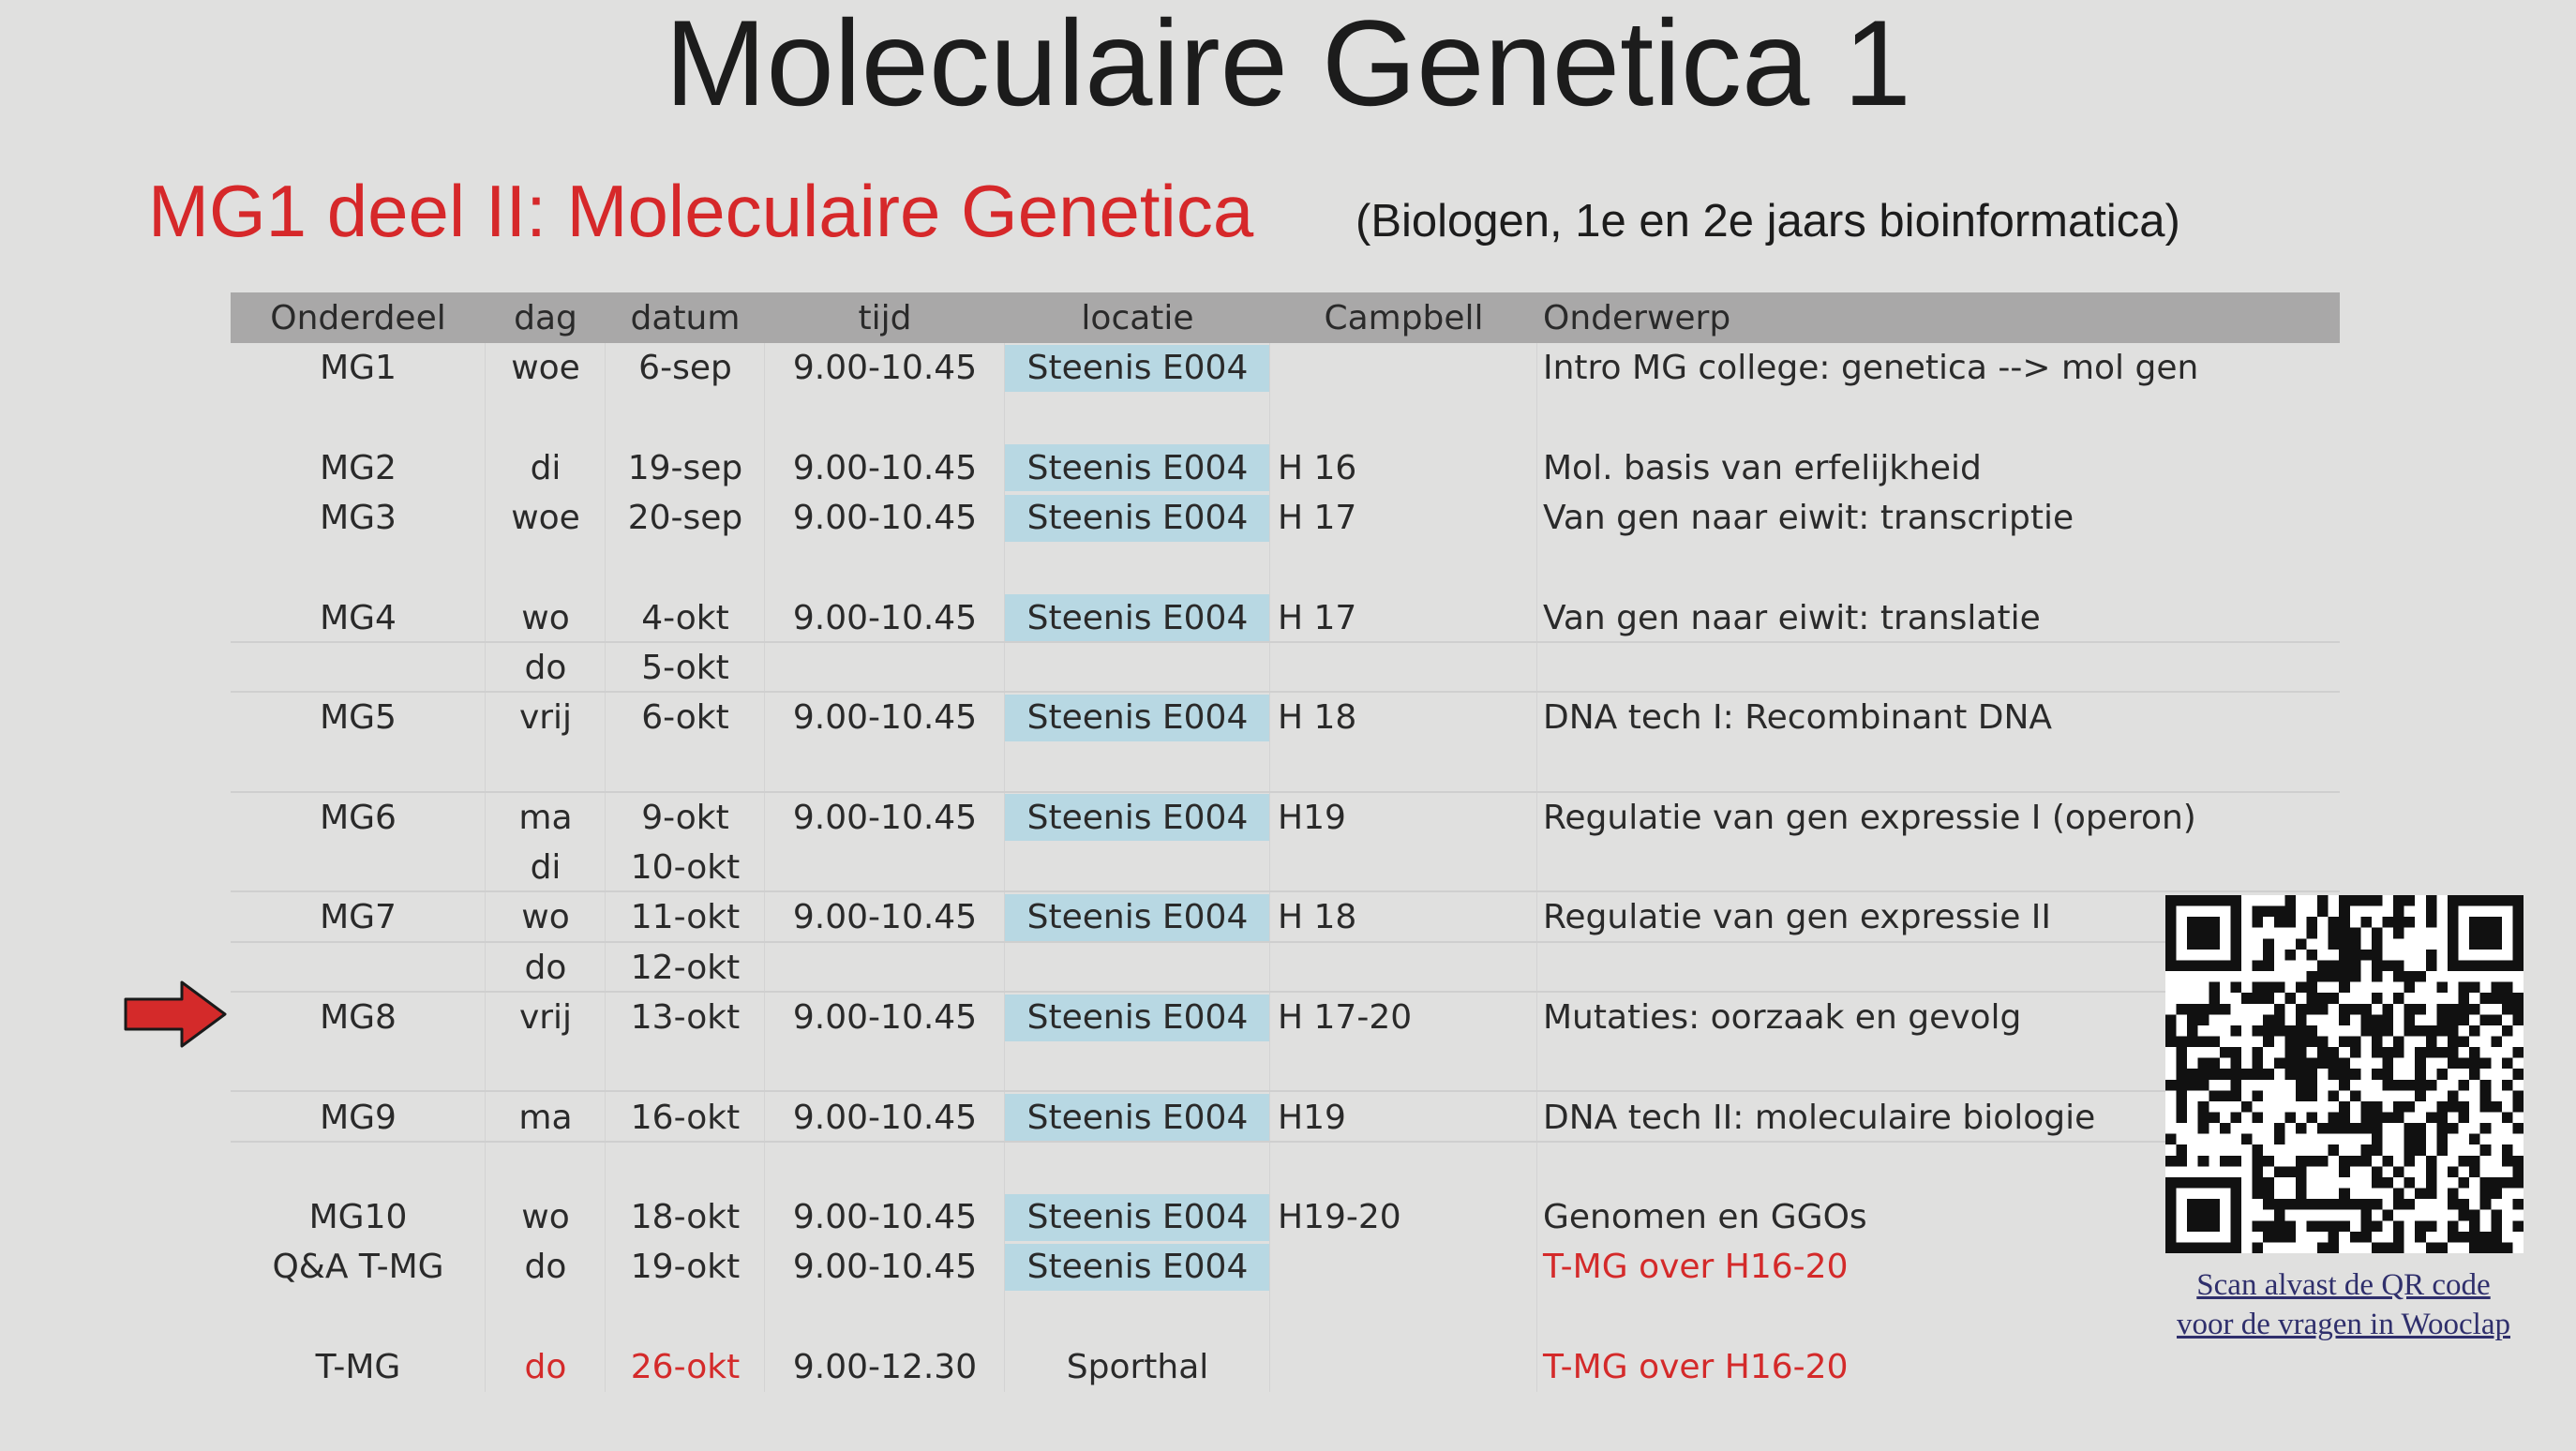 Image resolution: width=2576 pixels, height=1451 pixels. What do you see at coordinates (1808, 518) in the screenshot?
I see `cell-onderwerp: Van gen naar eiwit: transcriptie` at bounding box center [1808, 518].